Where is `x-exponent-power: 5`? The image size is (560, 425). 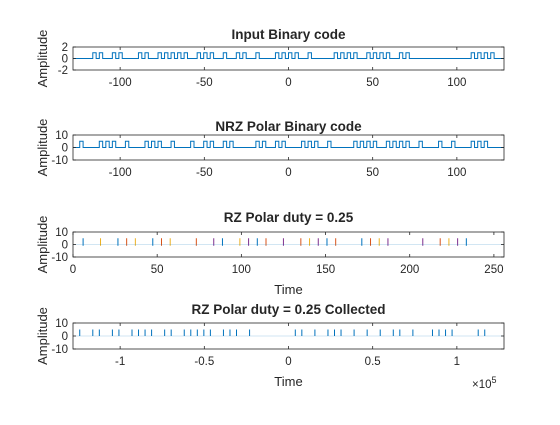
x-exponent-power: 5 is located at coordinates (494, 380).